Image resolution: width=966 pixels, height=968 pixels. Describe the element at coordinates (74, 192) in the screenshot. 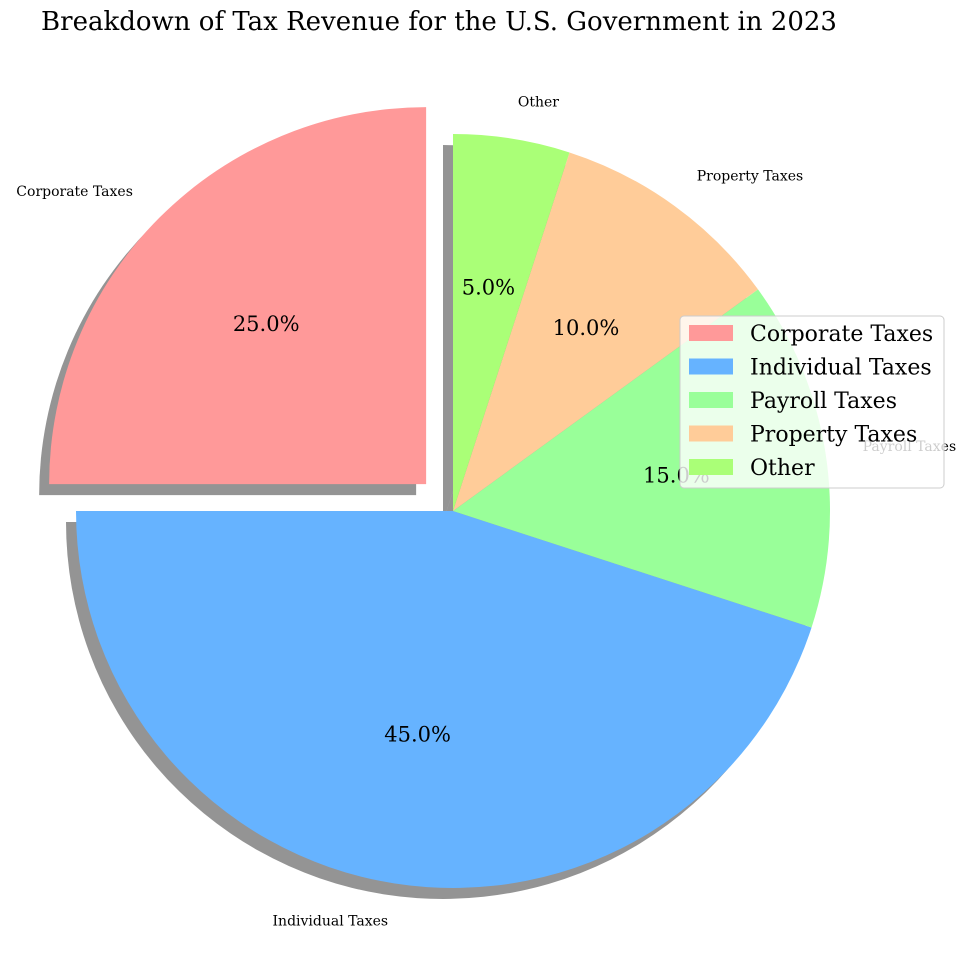

I see `slice-label-corporate-taxes: Corporate Taxes` at that location.